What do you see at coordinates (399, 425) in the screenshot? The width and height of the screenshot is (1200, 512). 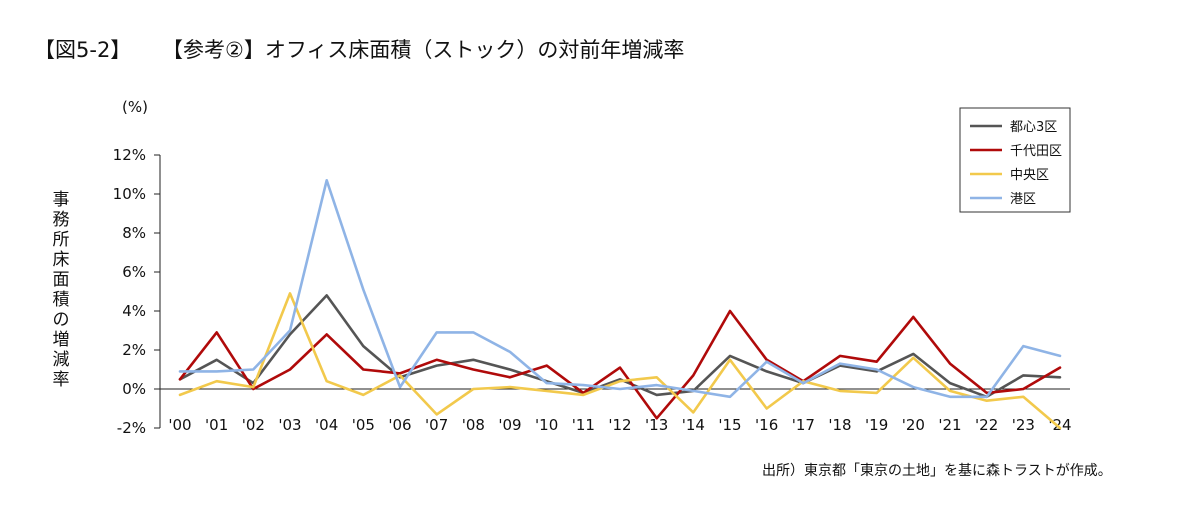 I see `x-tick-label: '06` at bounding box center [399, 425].